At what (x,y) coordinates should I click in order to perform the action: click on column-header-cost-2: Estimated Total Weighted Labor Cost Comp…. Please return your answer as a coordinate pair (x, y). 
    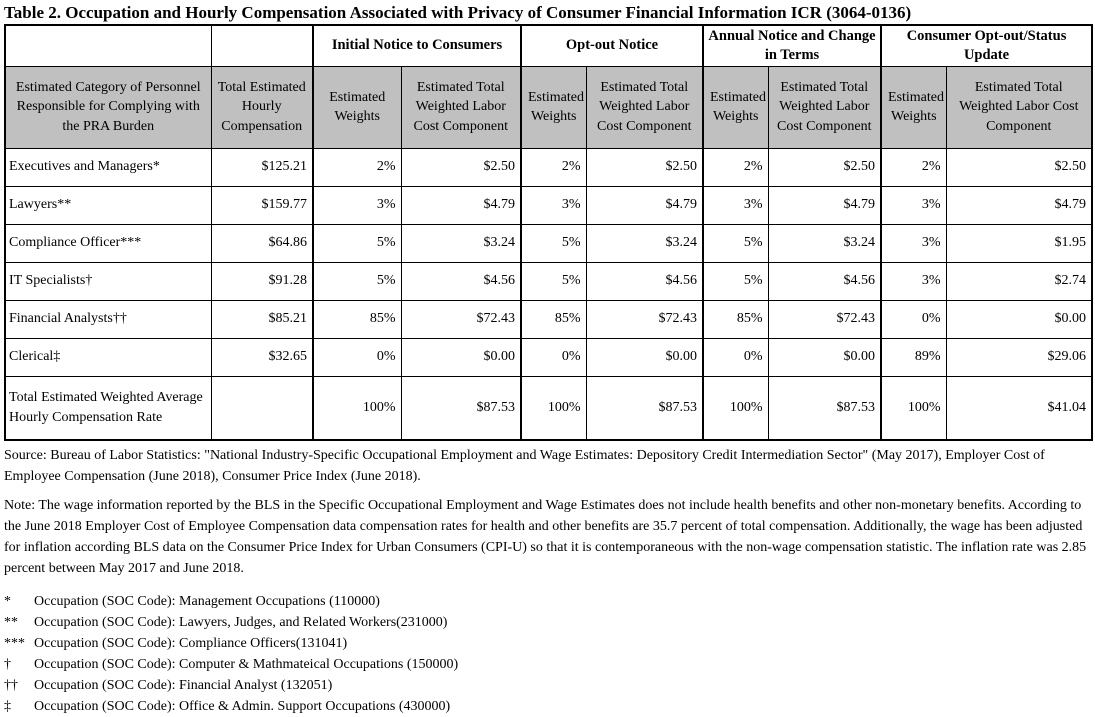
    Looking at the image, I should click on (644, 107).